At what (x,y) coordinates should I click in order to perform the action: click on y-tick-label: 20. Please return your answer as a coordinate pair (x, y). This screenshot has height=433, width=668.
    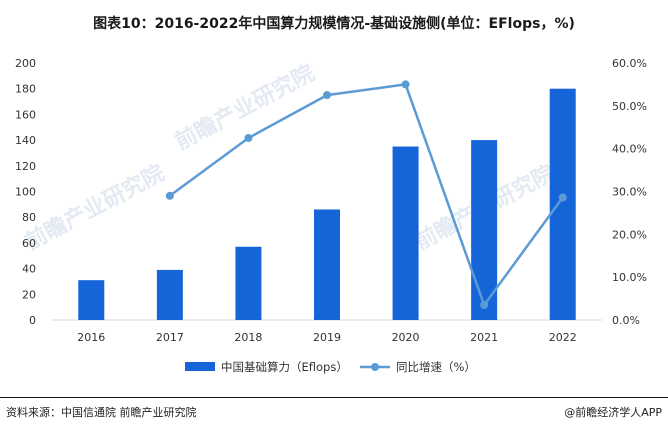
    Looking at the image, I should click on (29, 294).